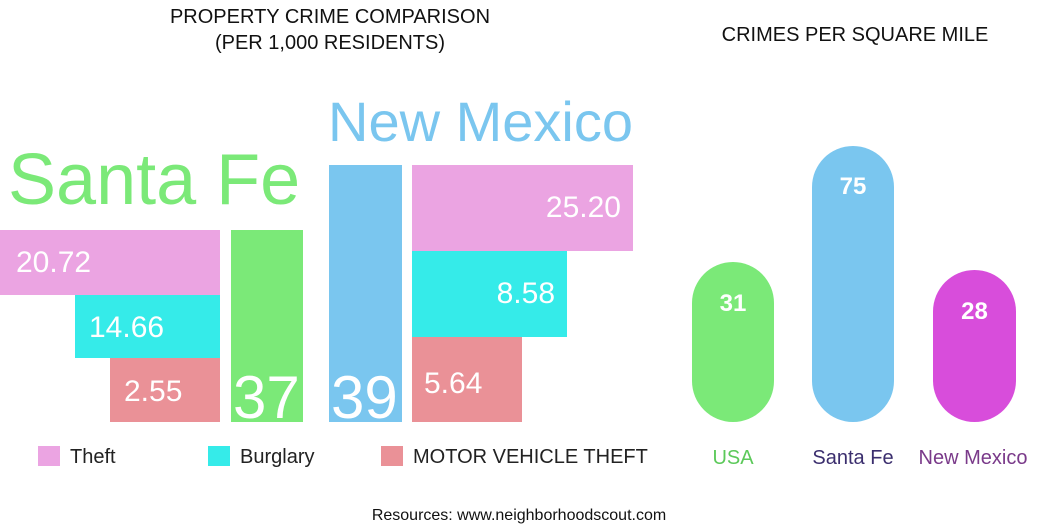 The image size is (1038, 527). I want to click on legend-burglary-swatch, so click(219, 456).